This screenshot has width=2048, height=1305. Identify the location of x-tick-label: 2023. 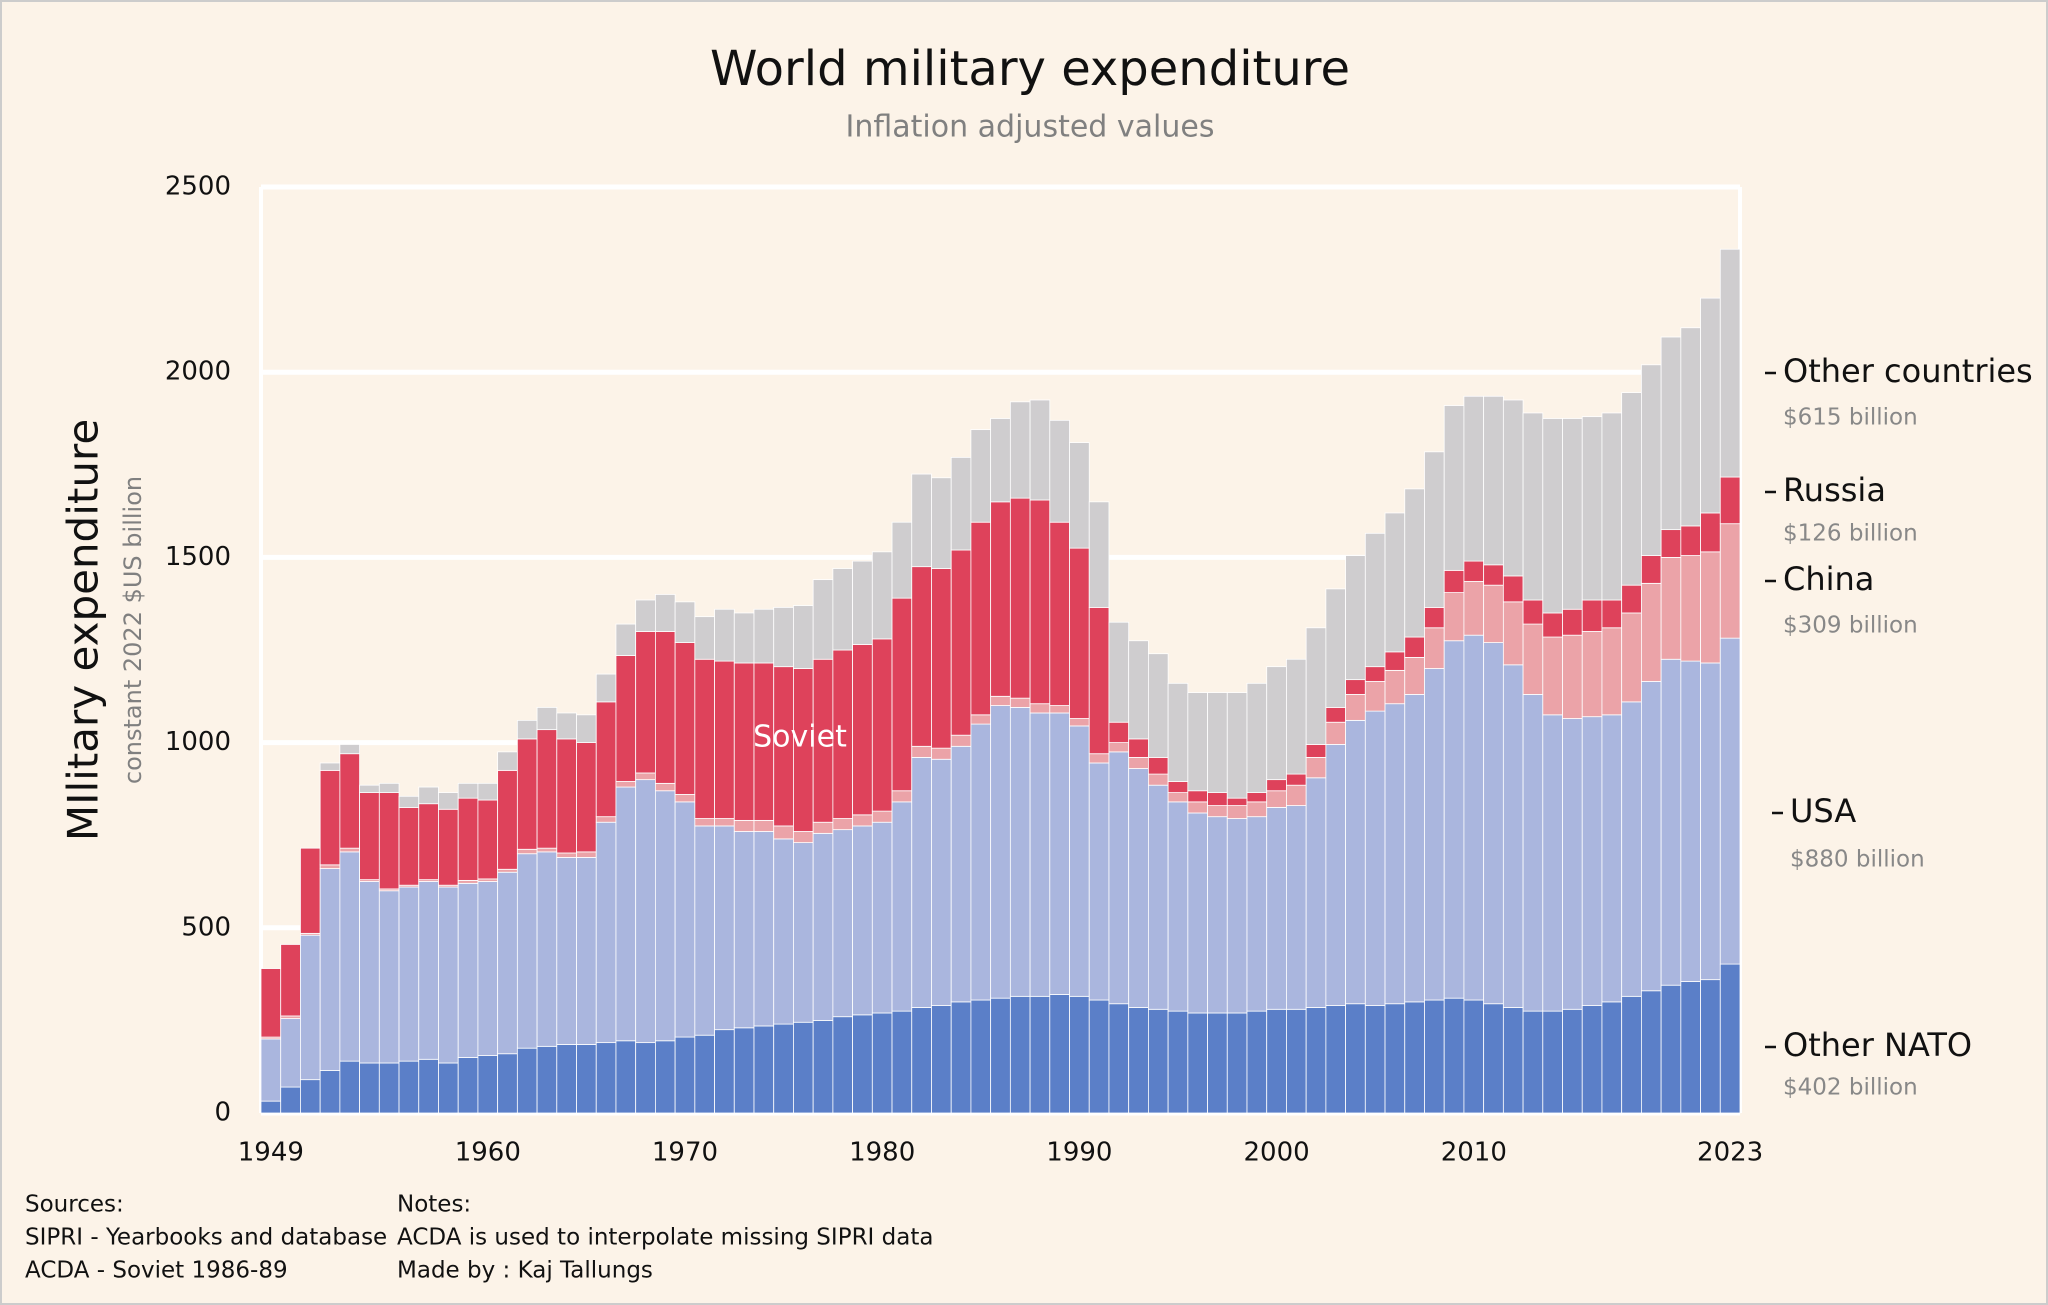
(1730, 1153).